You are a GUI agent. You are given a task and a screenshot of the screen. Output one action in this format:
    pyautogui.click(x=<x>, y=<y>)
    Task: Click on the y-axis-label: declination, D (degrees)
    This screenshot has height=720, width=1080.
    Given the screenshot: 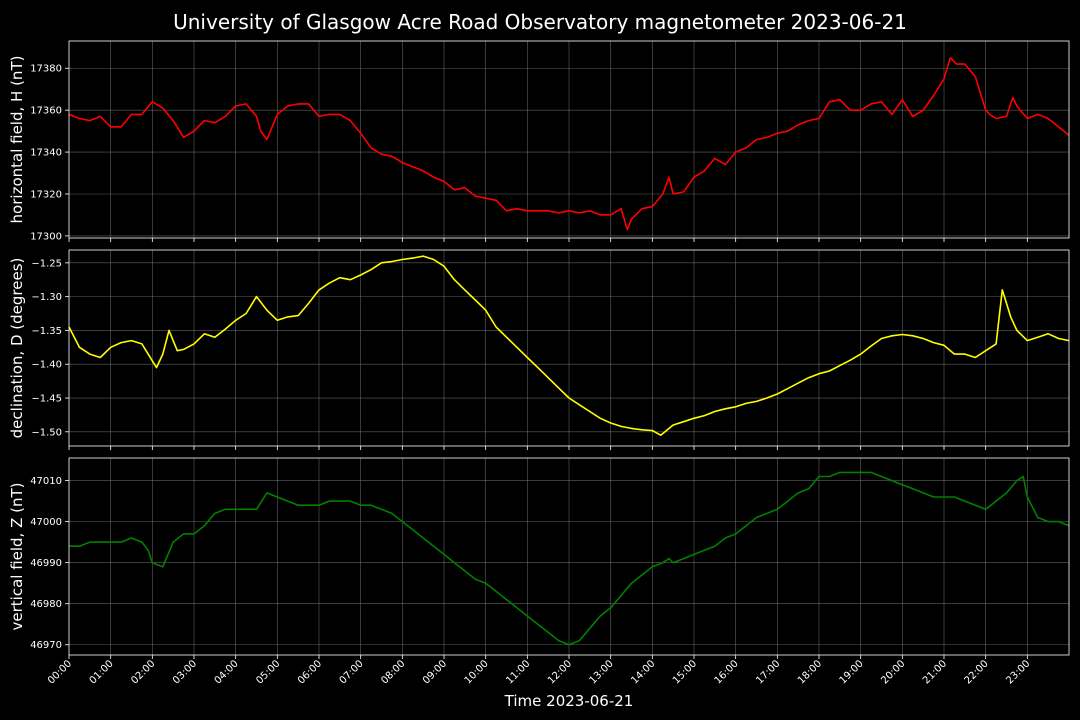 What is the action you would take?
    pyautogui.click(x=17, y=348)
    